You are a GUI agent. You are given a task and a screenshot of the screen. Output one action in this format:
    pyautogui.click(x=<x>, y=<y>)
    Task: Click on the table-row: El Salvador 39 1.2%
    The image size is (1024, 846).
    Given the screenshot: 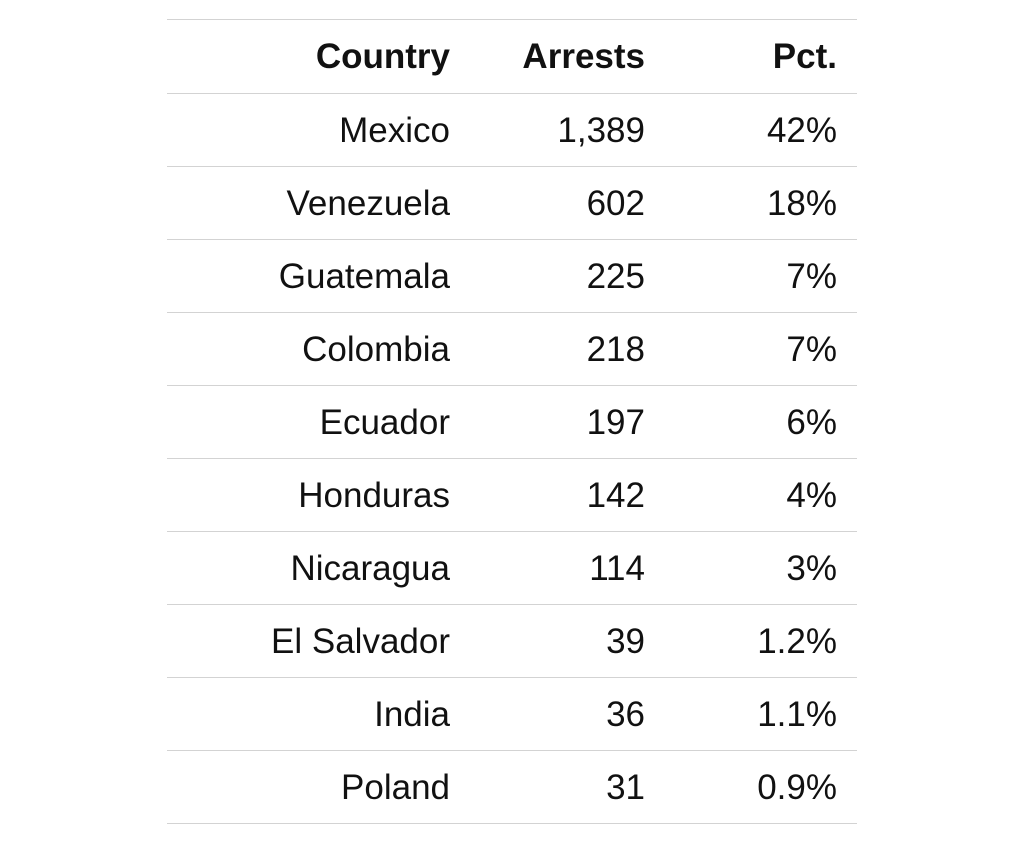 What is the action you would take?
    pyautogui.click(x=512, y=641)
    